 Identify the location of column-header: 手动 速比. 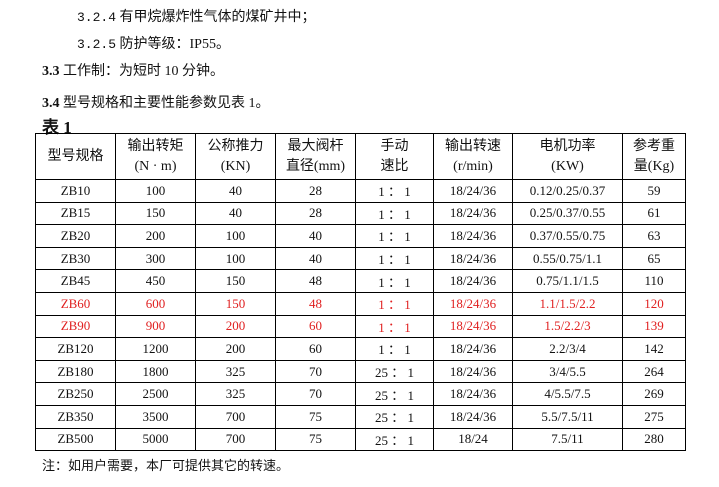
(394, 156).